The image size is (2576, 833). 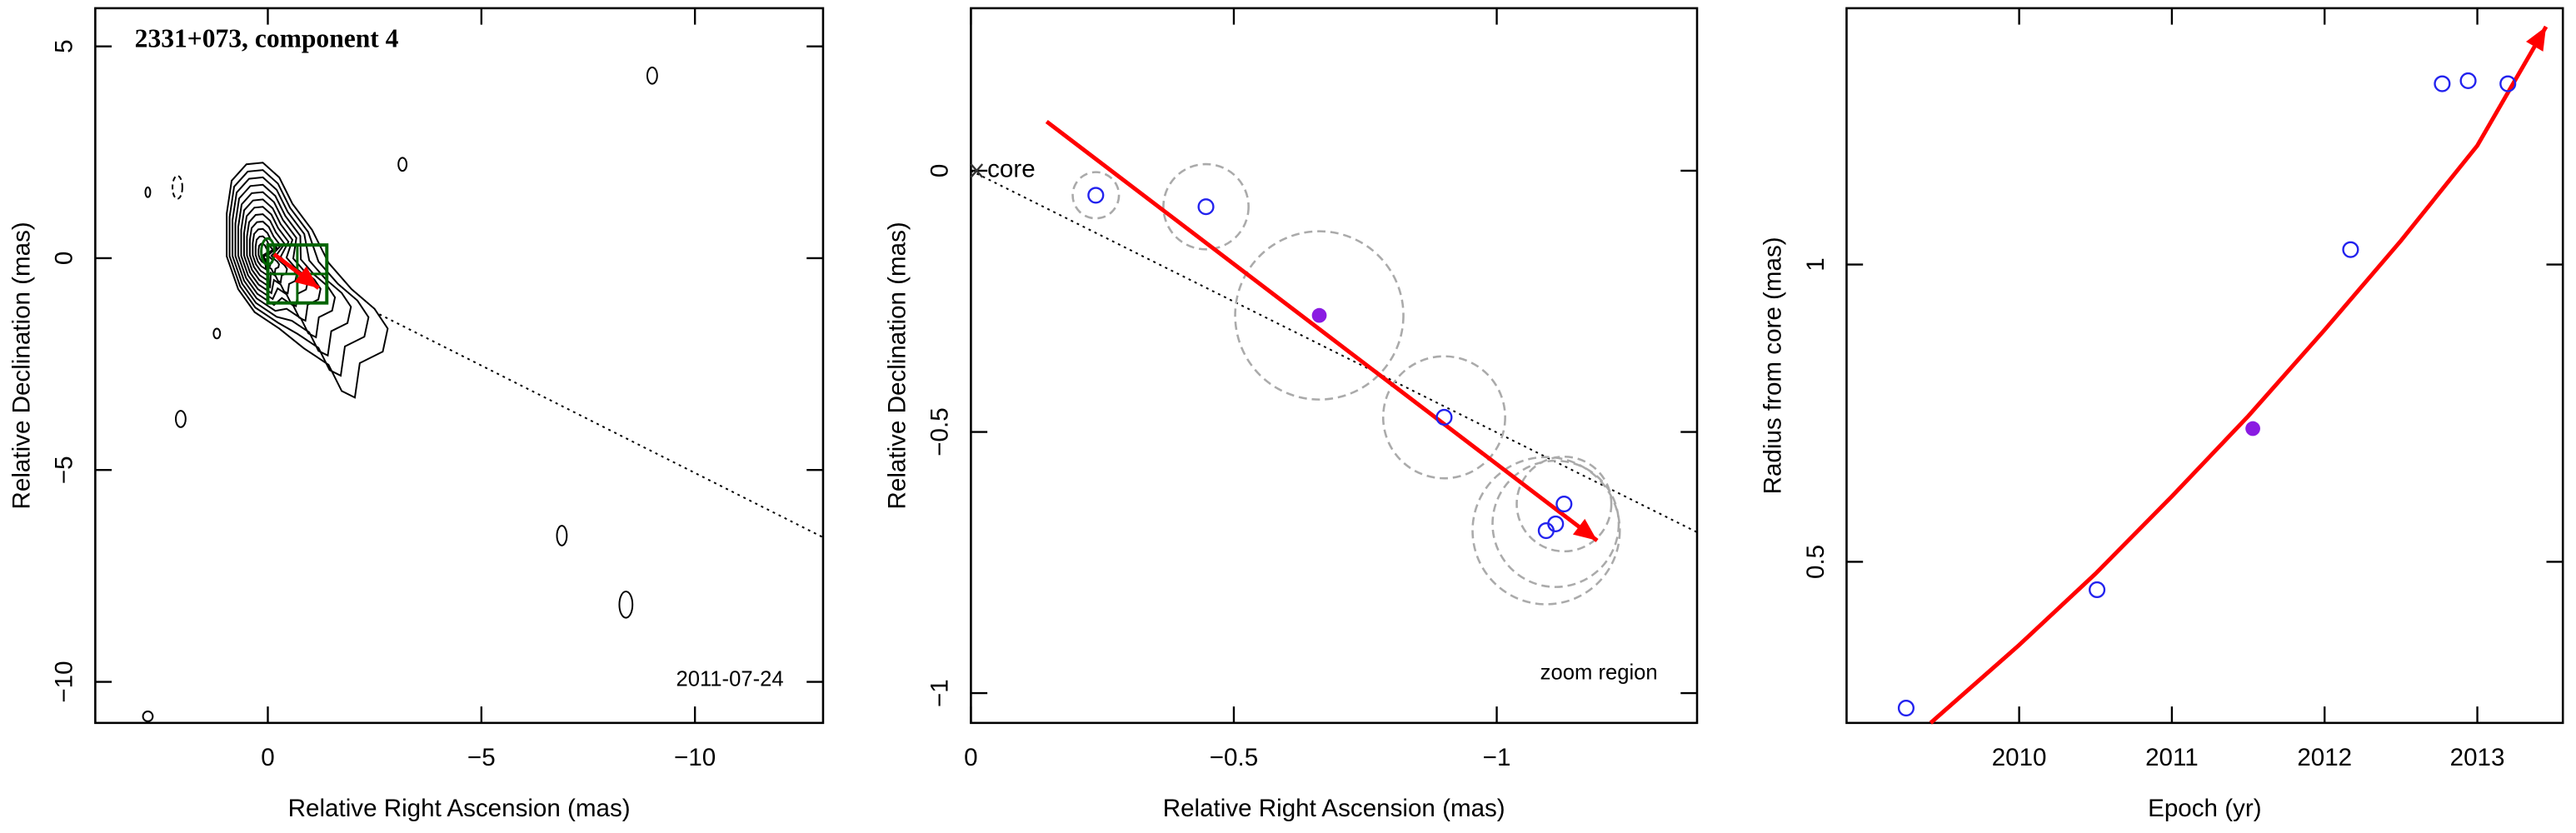 I want to click on y-axis-label: Radius from core (mas), so click(x=1773, y=365).